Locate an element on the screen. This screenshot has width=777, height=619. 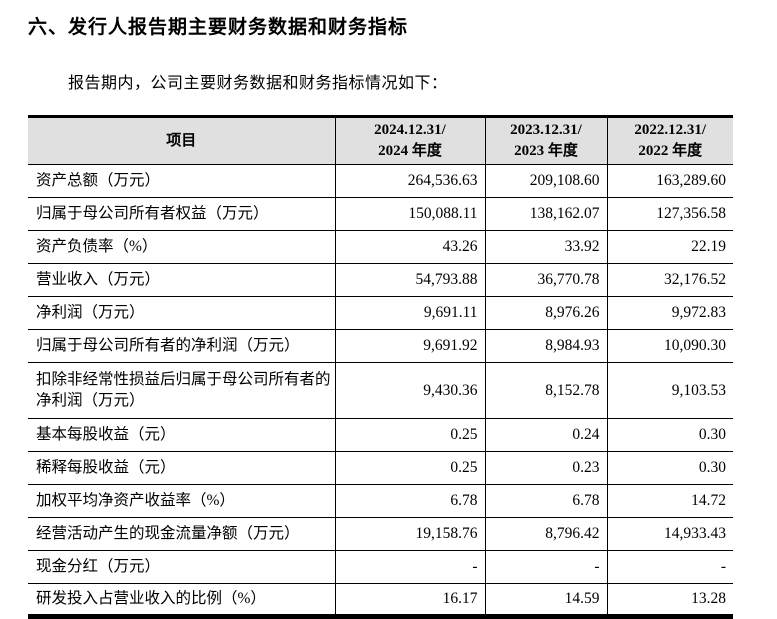
row-label: 营业收入（万元） is located at coordinates (181, 280).